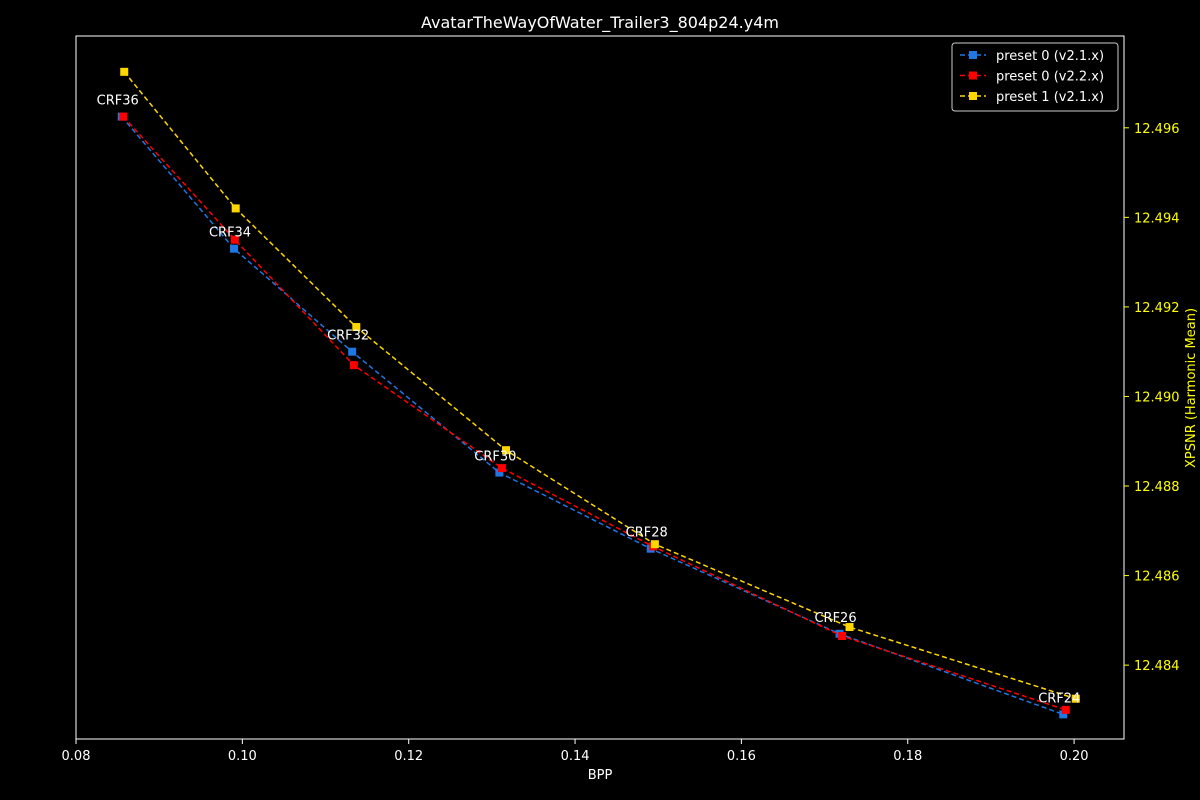 This screenshot has width=1200, height=800. Describe the element at coordinates (647, 533) in the screenshot. I see `crf-annotation: CRF28` at that location.